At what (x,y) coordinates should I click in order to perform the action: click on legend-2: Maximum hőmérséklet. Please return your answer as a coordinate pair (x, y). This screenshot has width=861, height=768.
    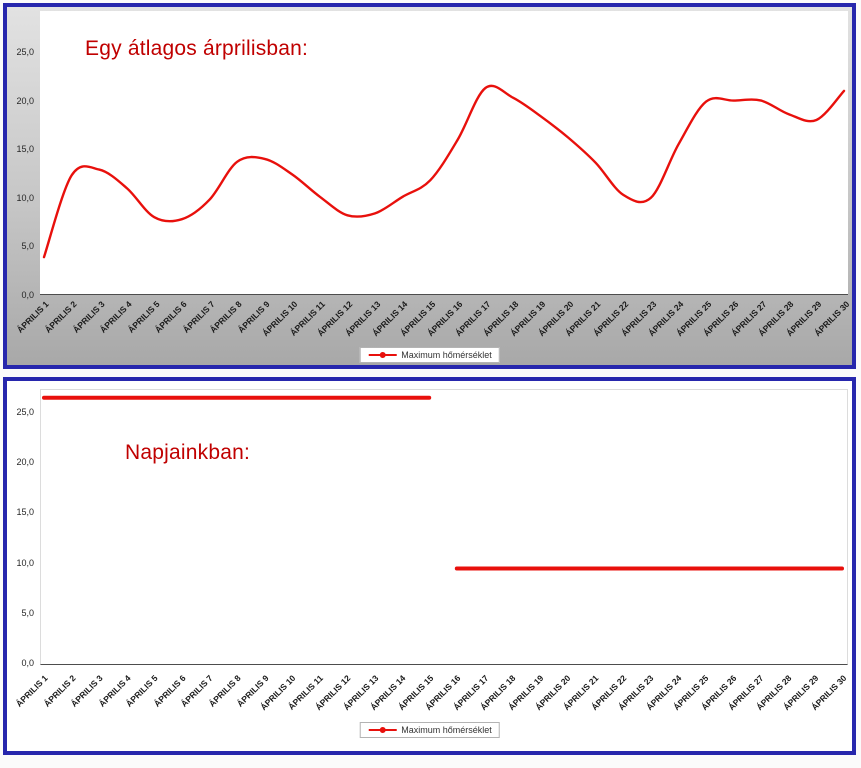
    Looking at the image, I should click on (429, 730).